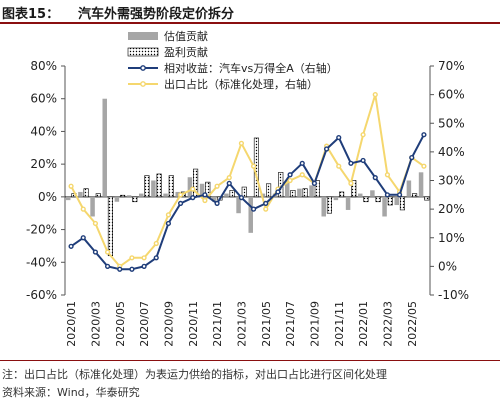 This screenshot has height=402, width=500. What do you see at coordinates (156, 14) in the screenshot?
I see `figure-title: 汽车外需强势阶段定价拆分` at bounding box center [156, 14].